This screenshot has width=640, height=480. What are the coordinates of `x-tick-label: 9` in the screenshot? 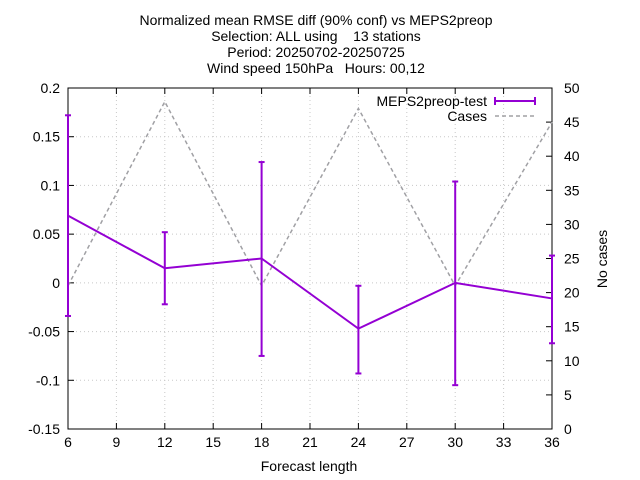 It's located at (117, 442).